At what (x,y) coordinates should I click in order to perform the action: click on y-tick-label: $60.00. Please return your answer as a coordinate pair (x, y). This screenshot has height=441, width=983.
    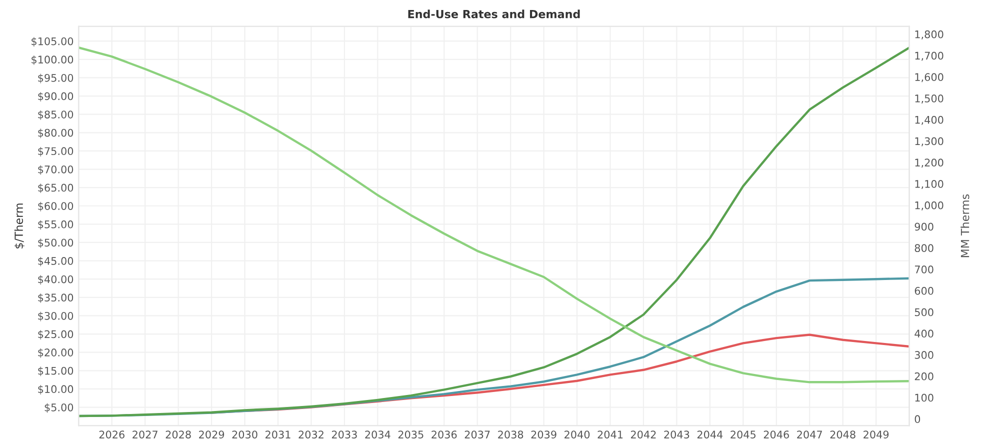
    Looking at the image, I should click on (56, 207).